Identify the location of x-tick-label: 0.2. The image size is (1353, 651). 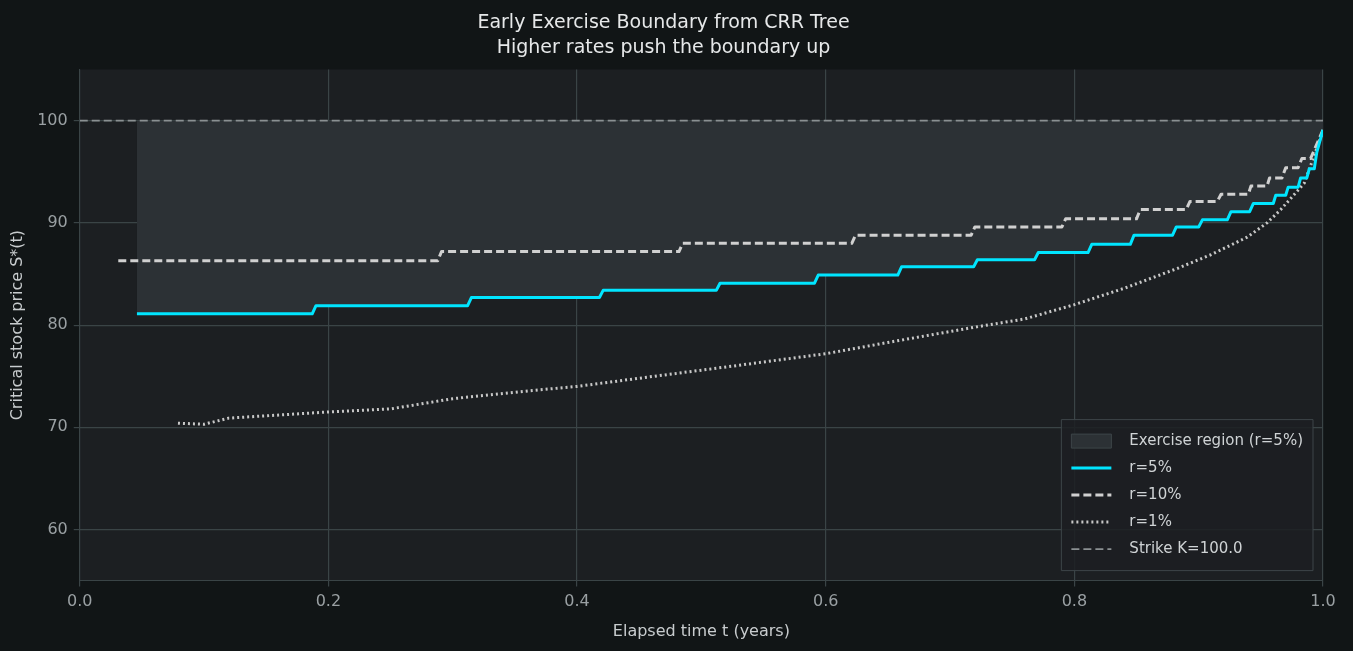
(328, 601).